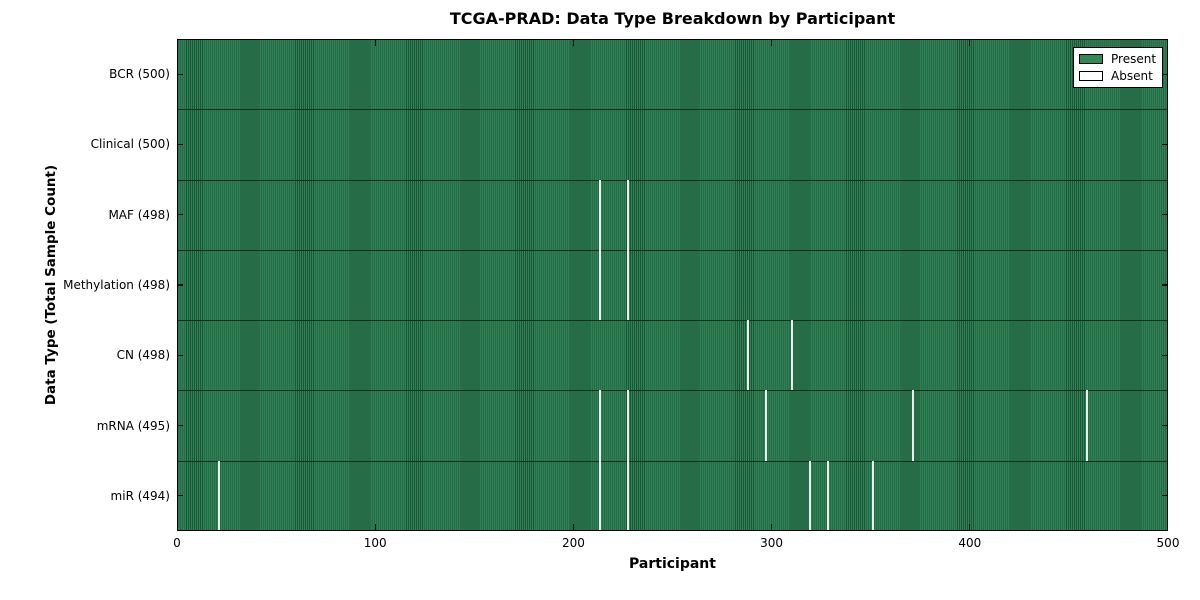 The image size is (1200, 600). Describe the element at coordinates (672, 214) in the screenshot. I see `row-MAF` at that location.